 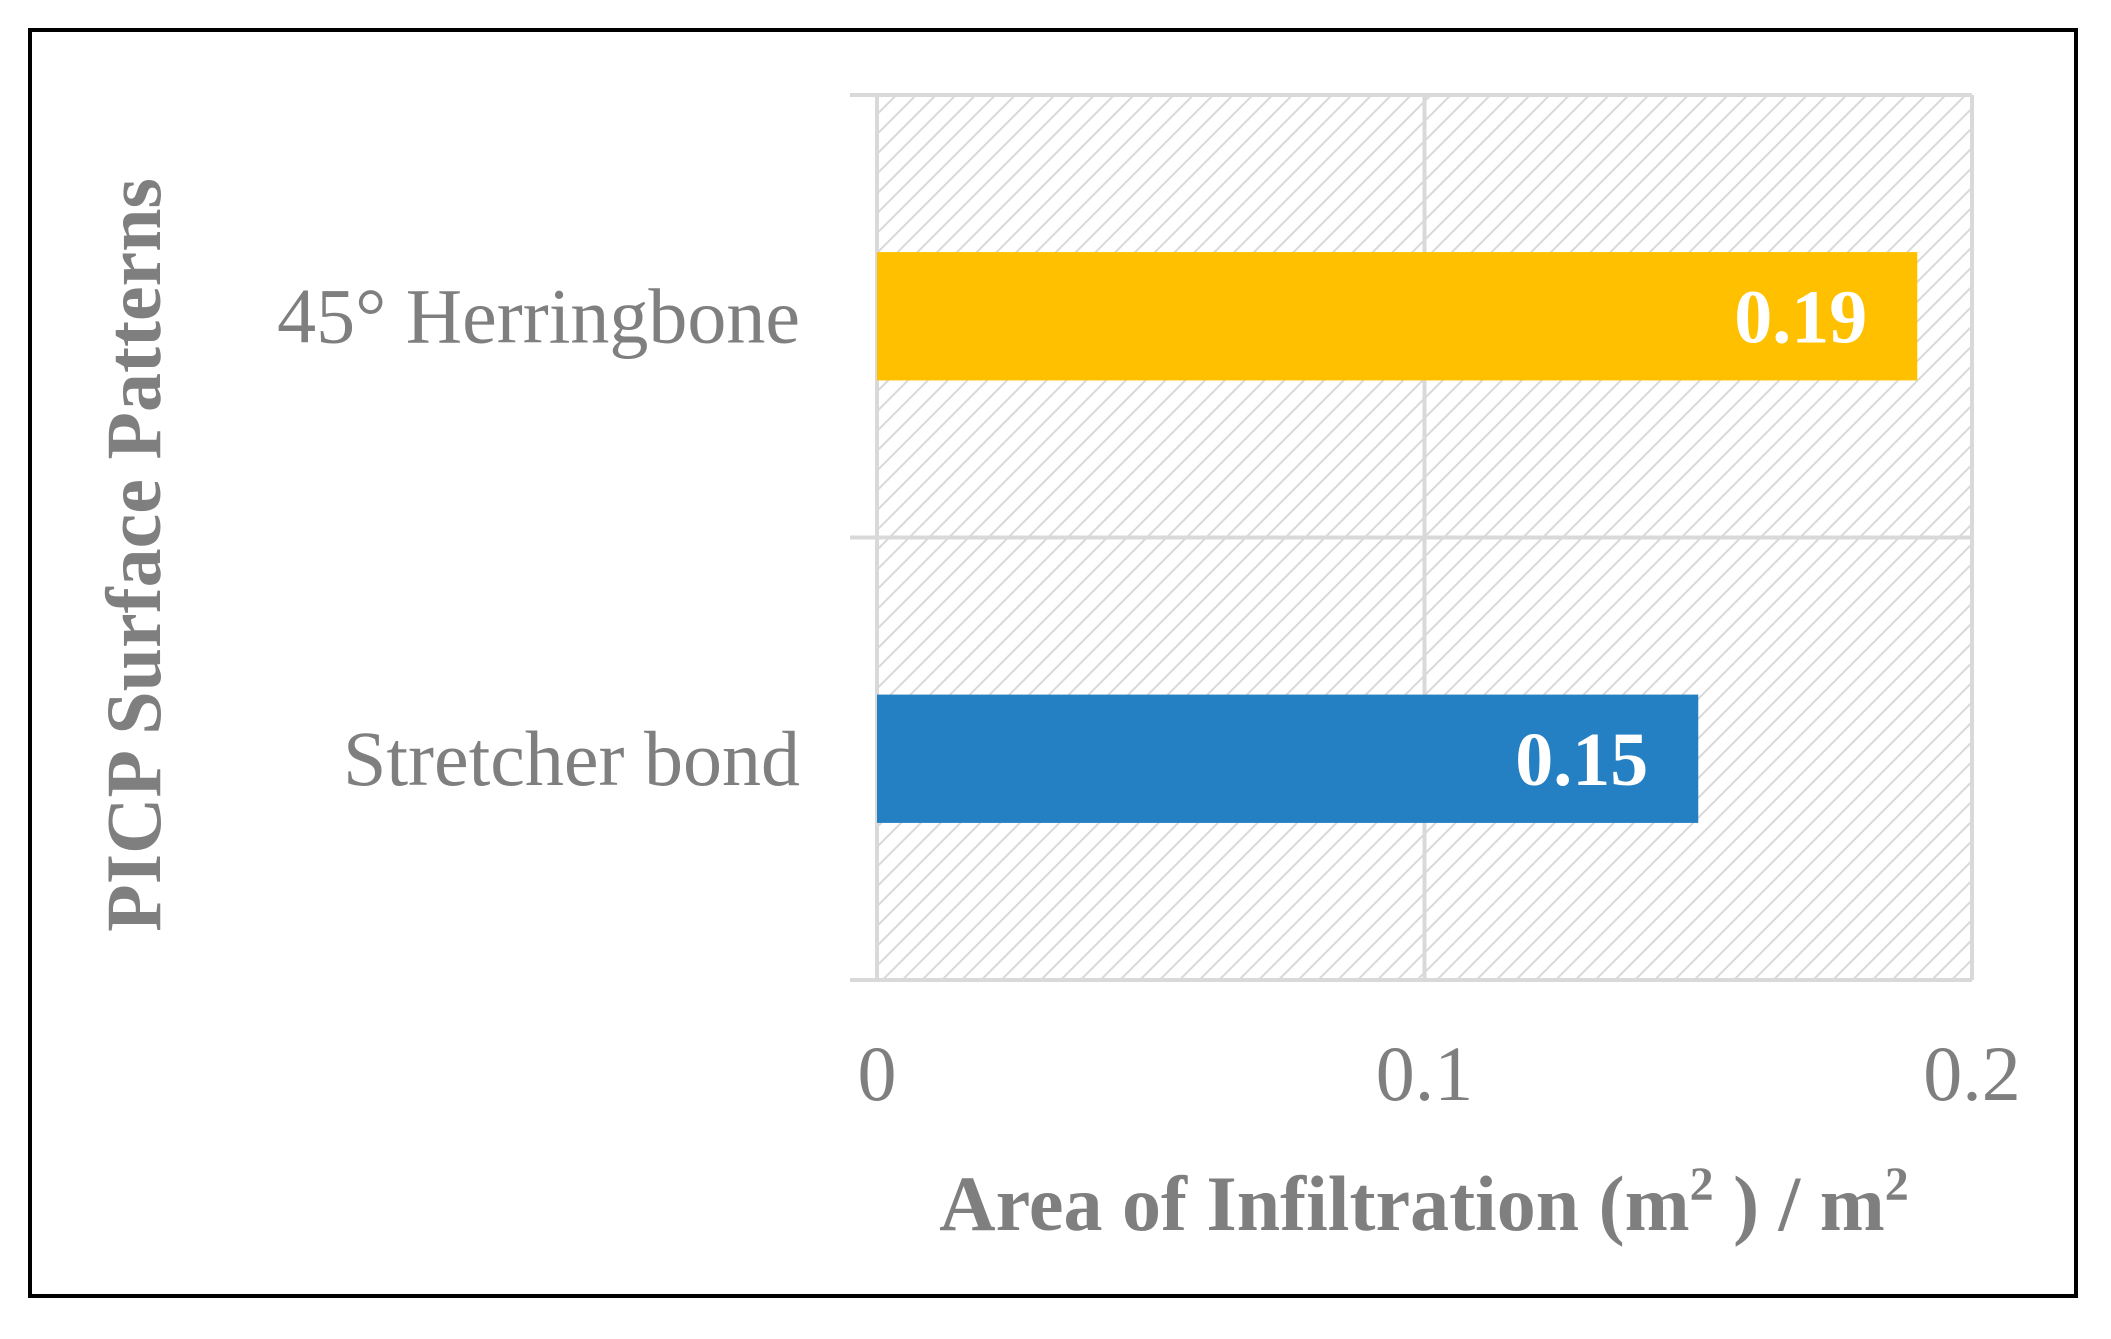 I want to click on x-tick-label-0: 0, so click(x=877, y=1073).